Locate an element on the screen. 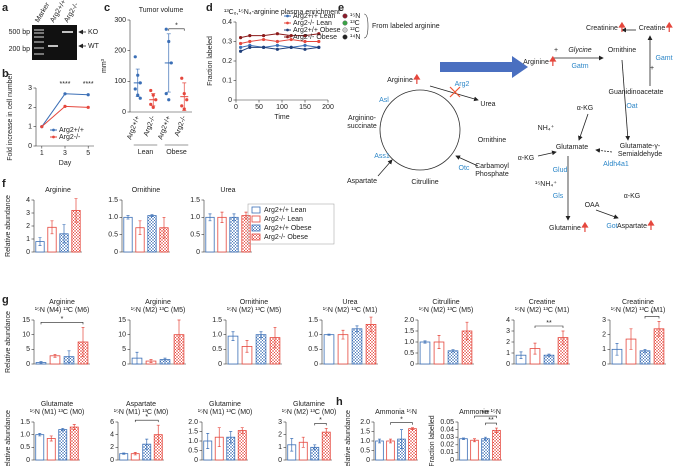  y-tick-label: 0.1 is located at coordinates (227, 80).